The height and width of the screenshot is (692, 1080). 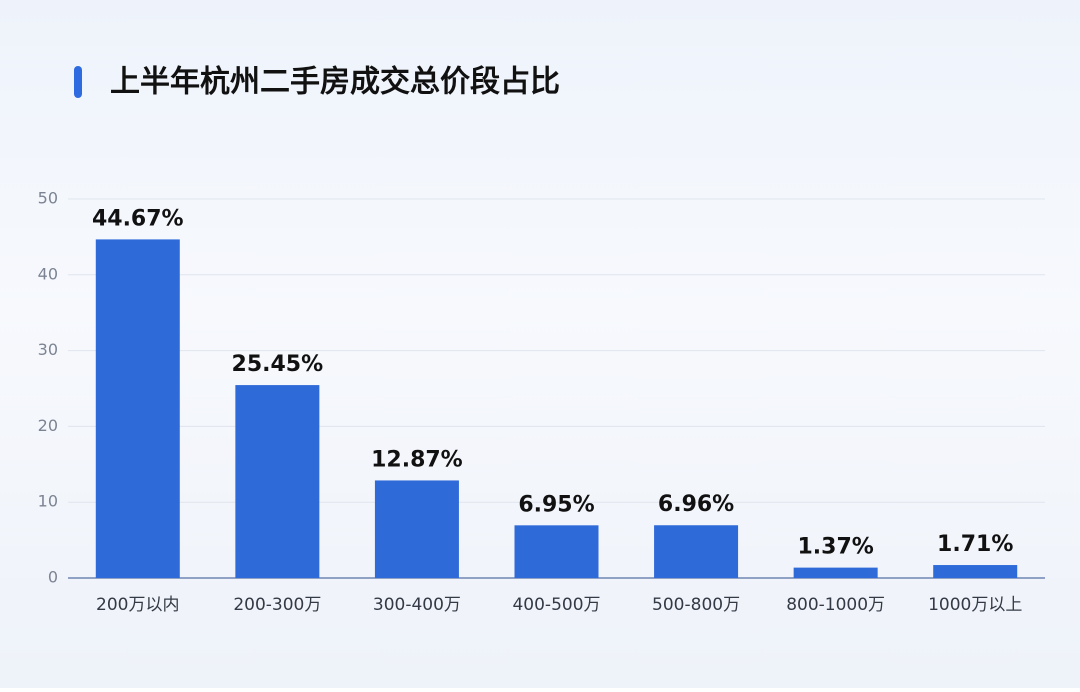 I want to click on y-tick-label: 0, so click(x=53, y=577).